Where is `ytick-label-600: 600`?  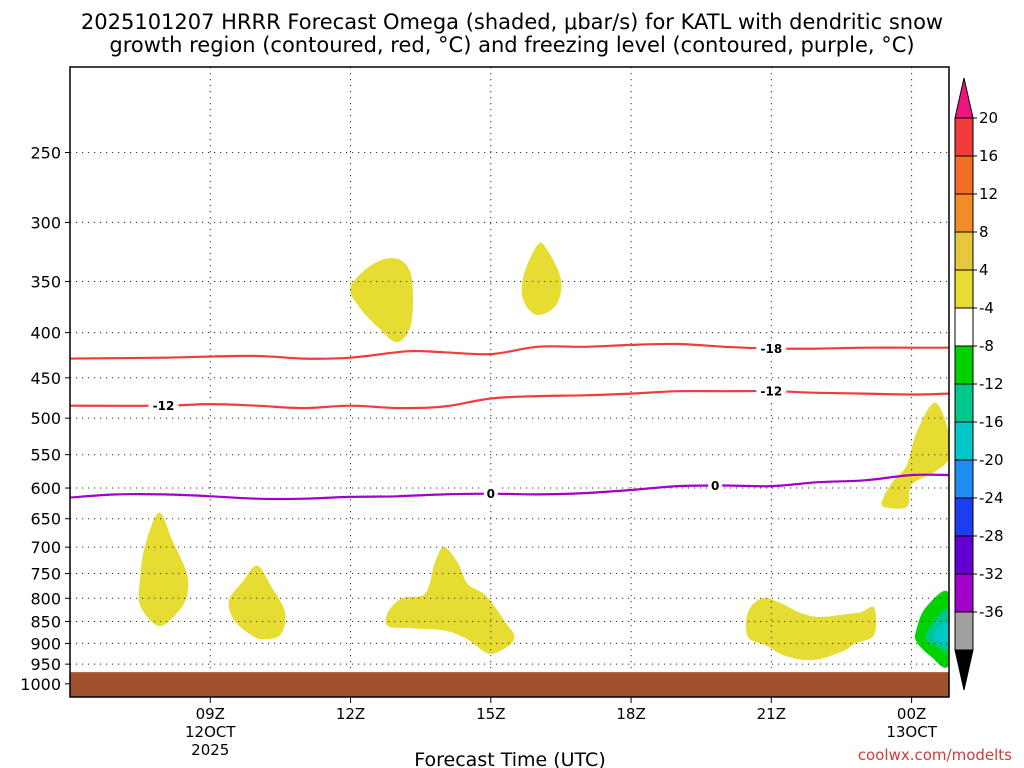
ytick-label-600: 600 is located at coordinates (45, 488).